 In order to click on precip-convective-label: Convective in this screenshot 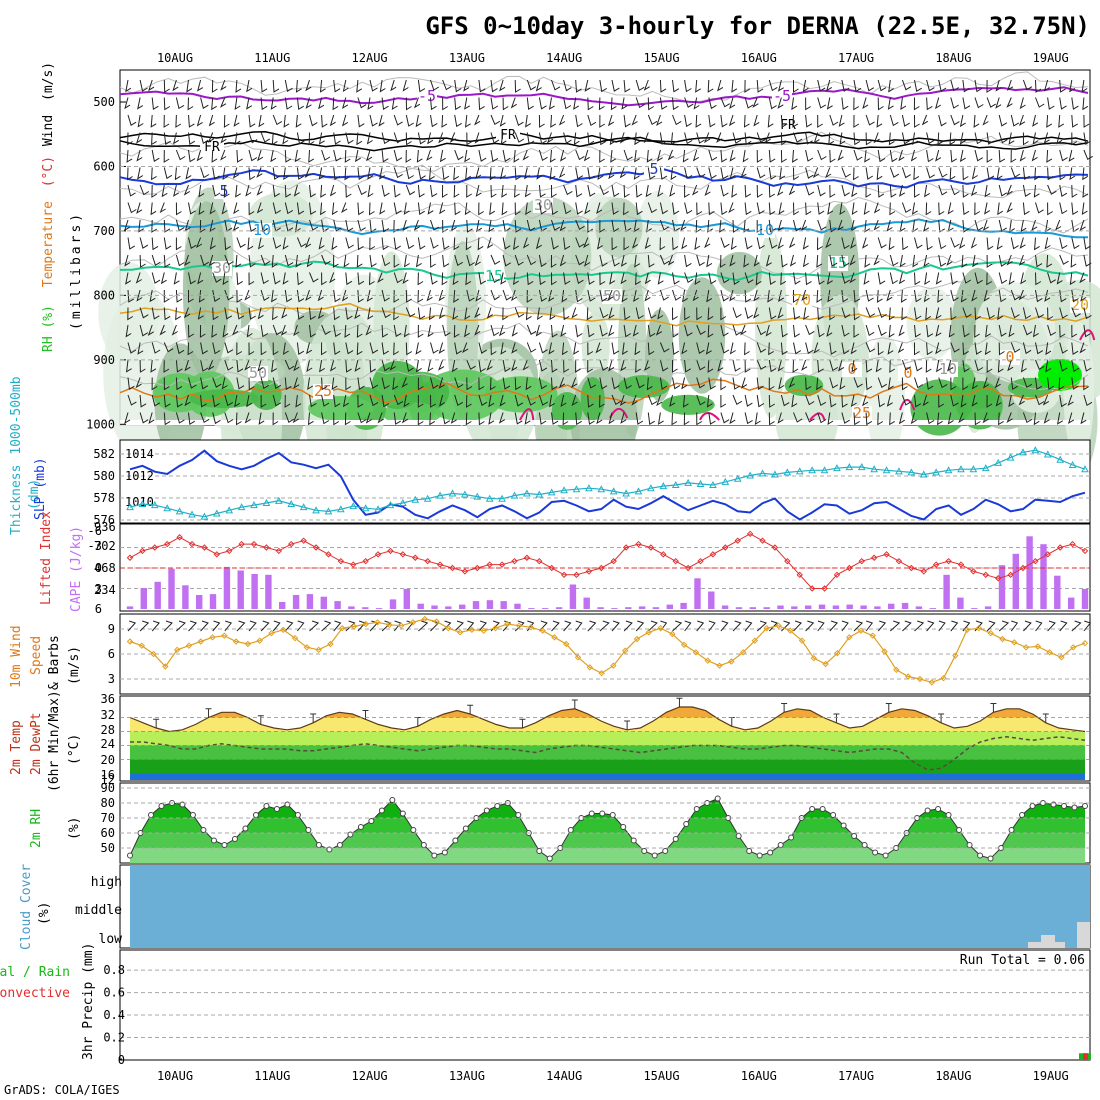, I will do `click(35, 993)`.